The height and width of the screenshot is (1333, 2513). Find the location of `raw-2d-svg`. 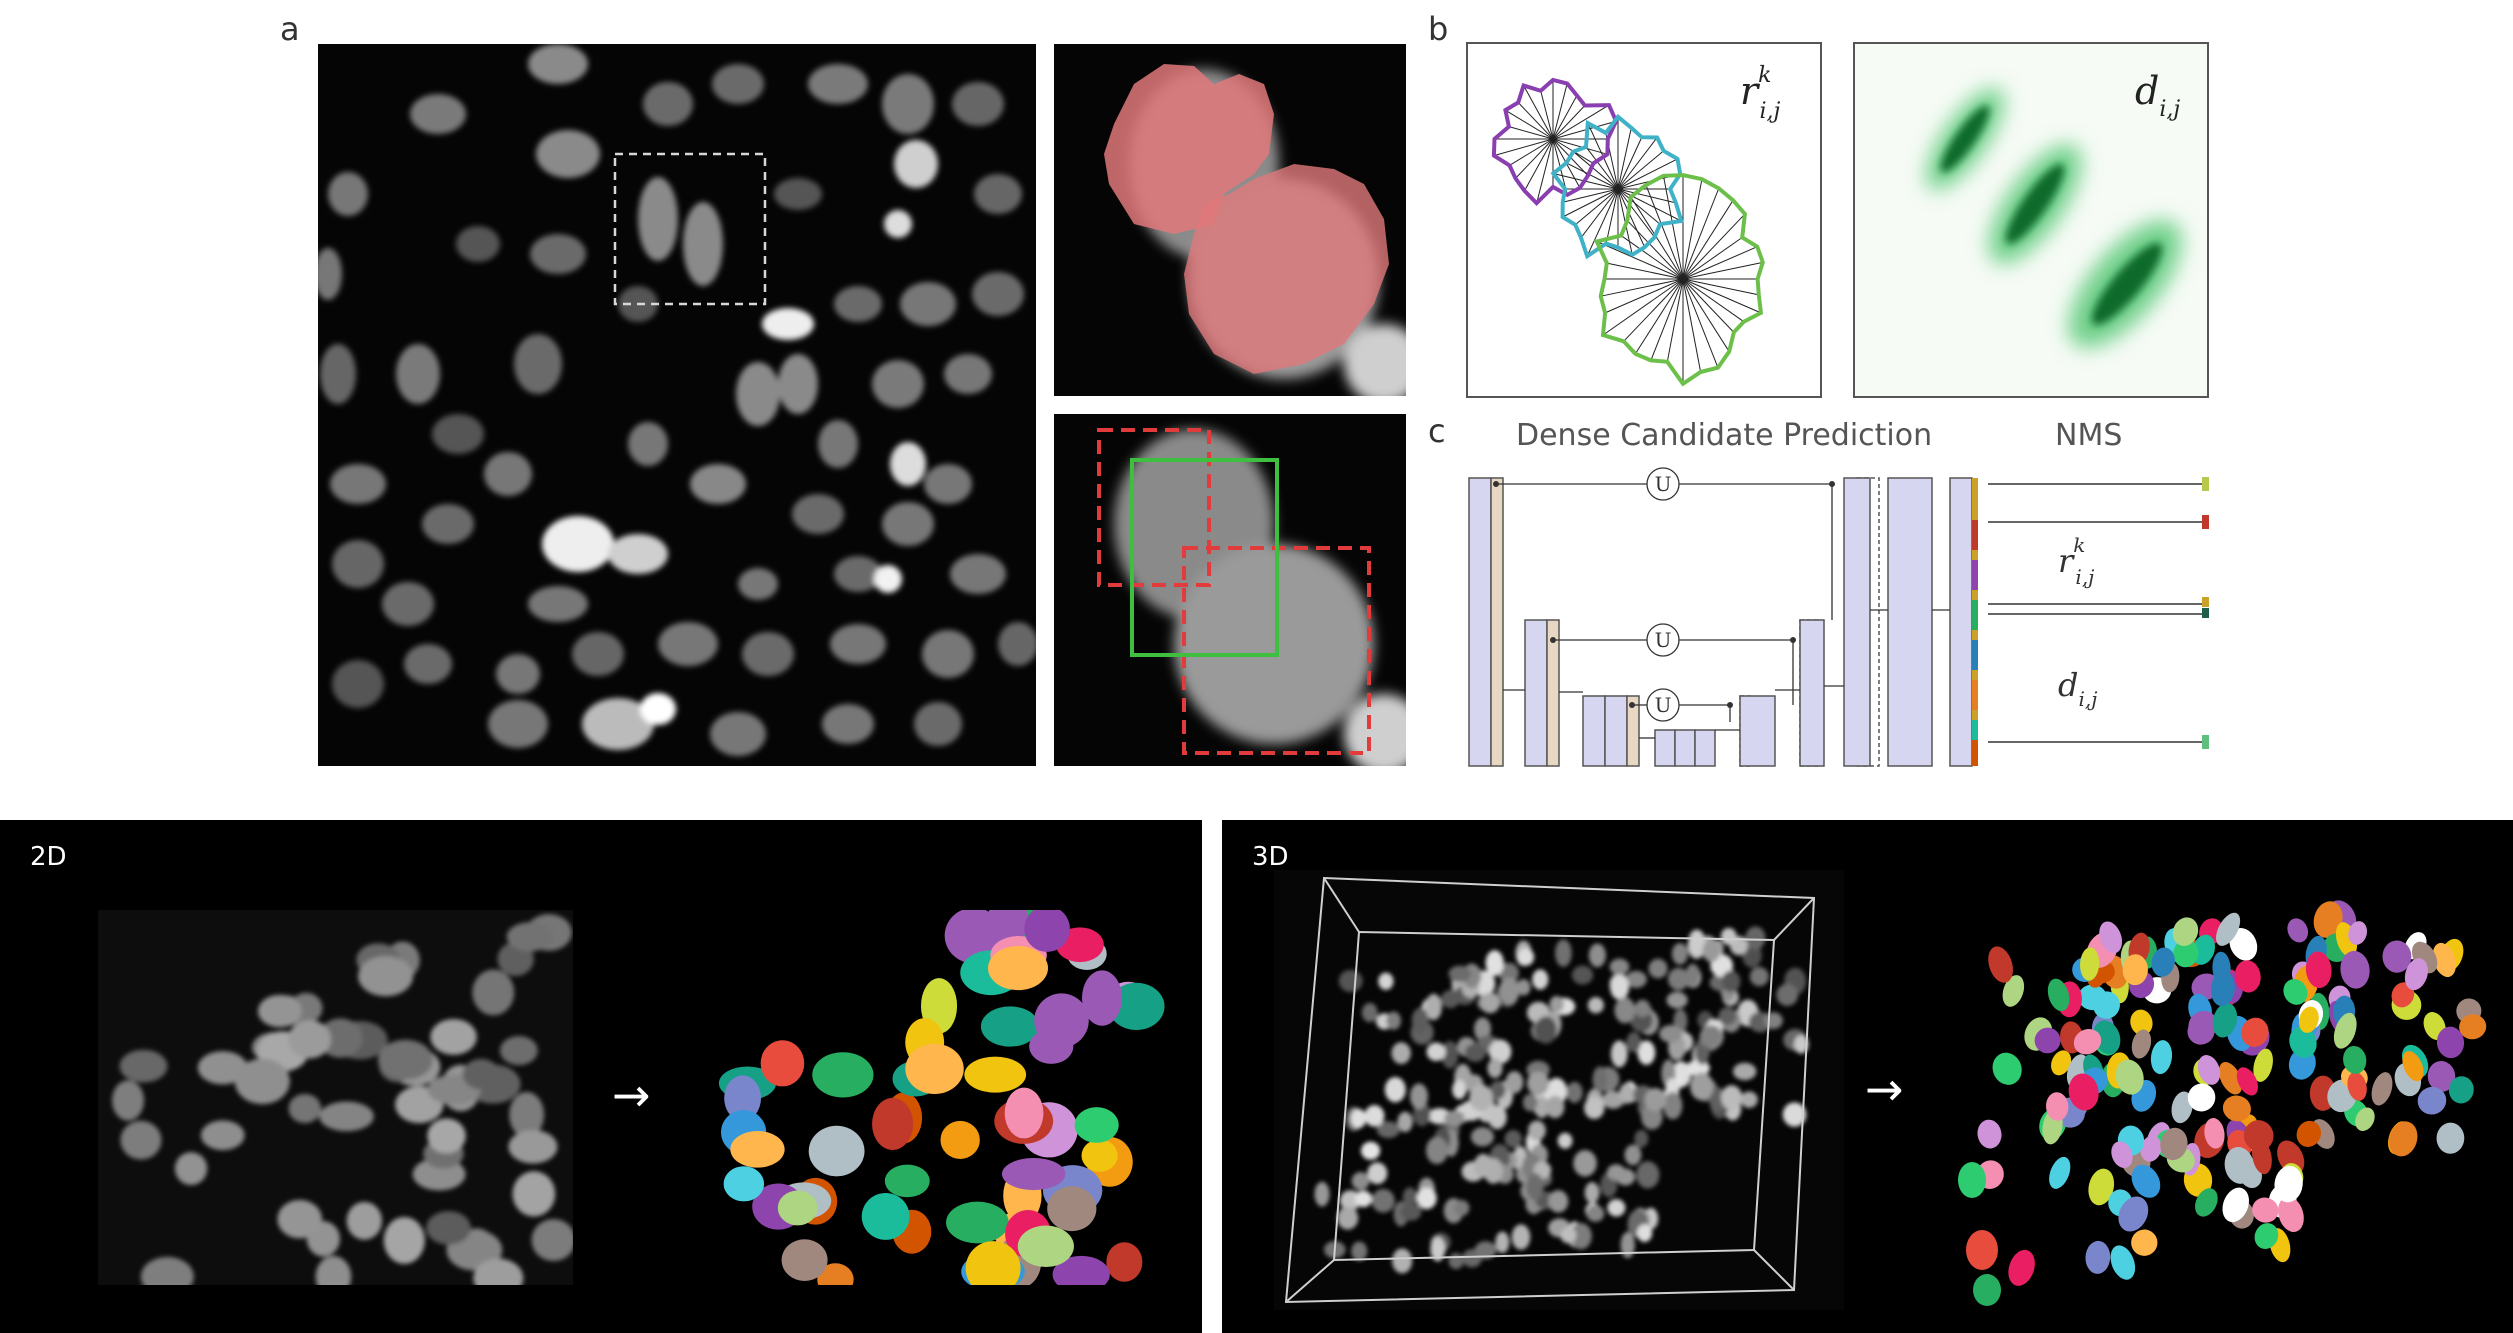

raw-2d-svg is located at coordinates (342, 1099).